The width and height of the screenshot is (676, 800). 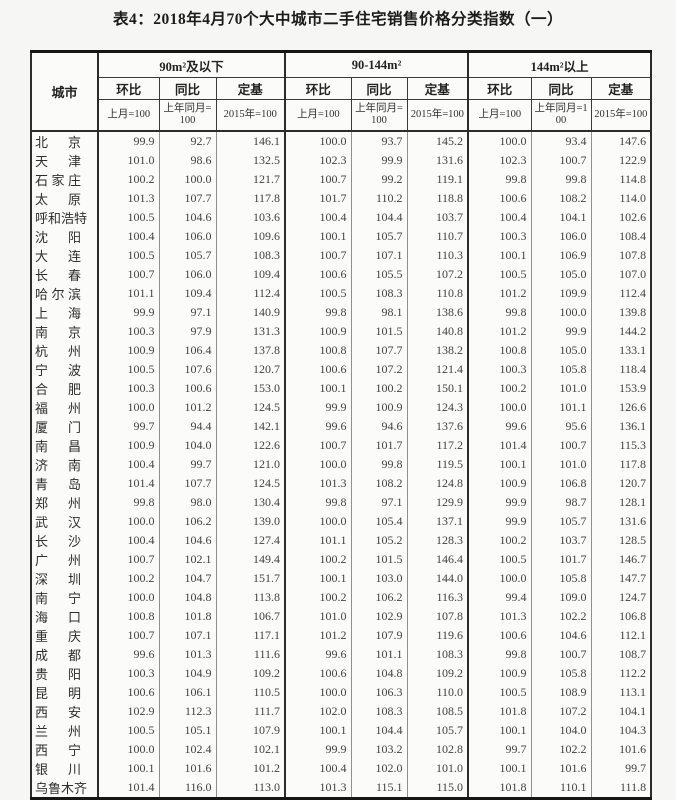 What do you see at coordinates (499, 236) in the screenshot?
I see `value-cell: 100.3` at bounding box center [499, 236].